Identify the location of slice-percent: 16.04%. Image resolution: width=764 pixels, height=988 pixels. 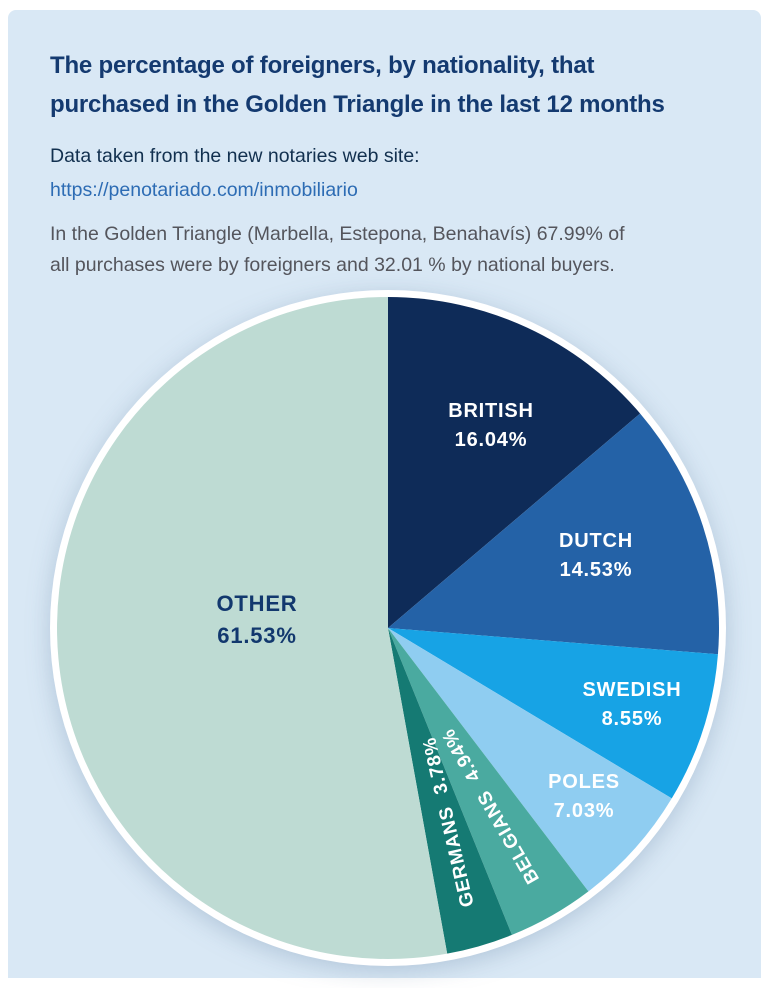
(491, 440).